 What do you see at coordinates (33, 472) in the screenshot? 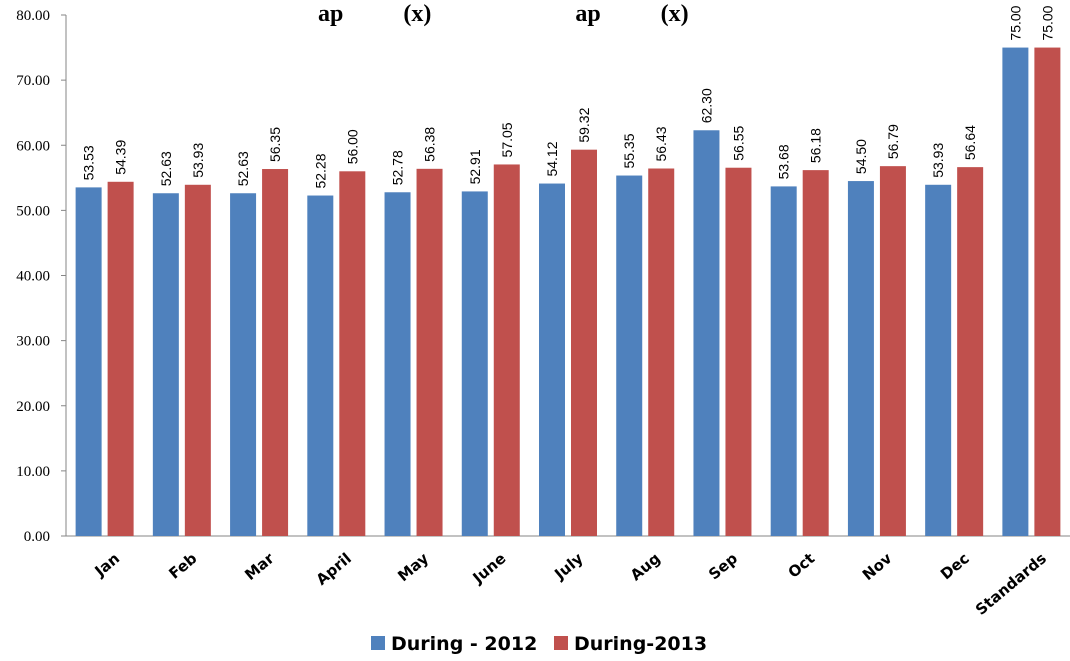
I see `y-tick-label: 10.00` at bounding box center [33, 472].